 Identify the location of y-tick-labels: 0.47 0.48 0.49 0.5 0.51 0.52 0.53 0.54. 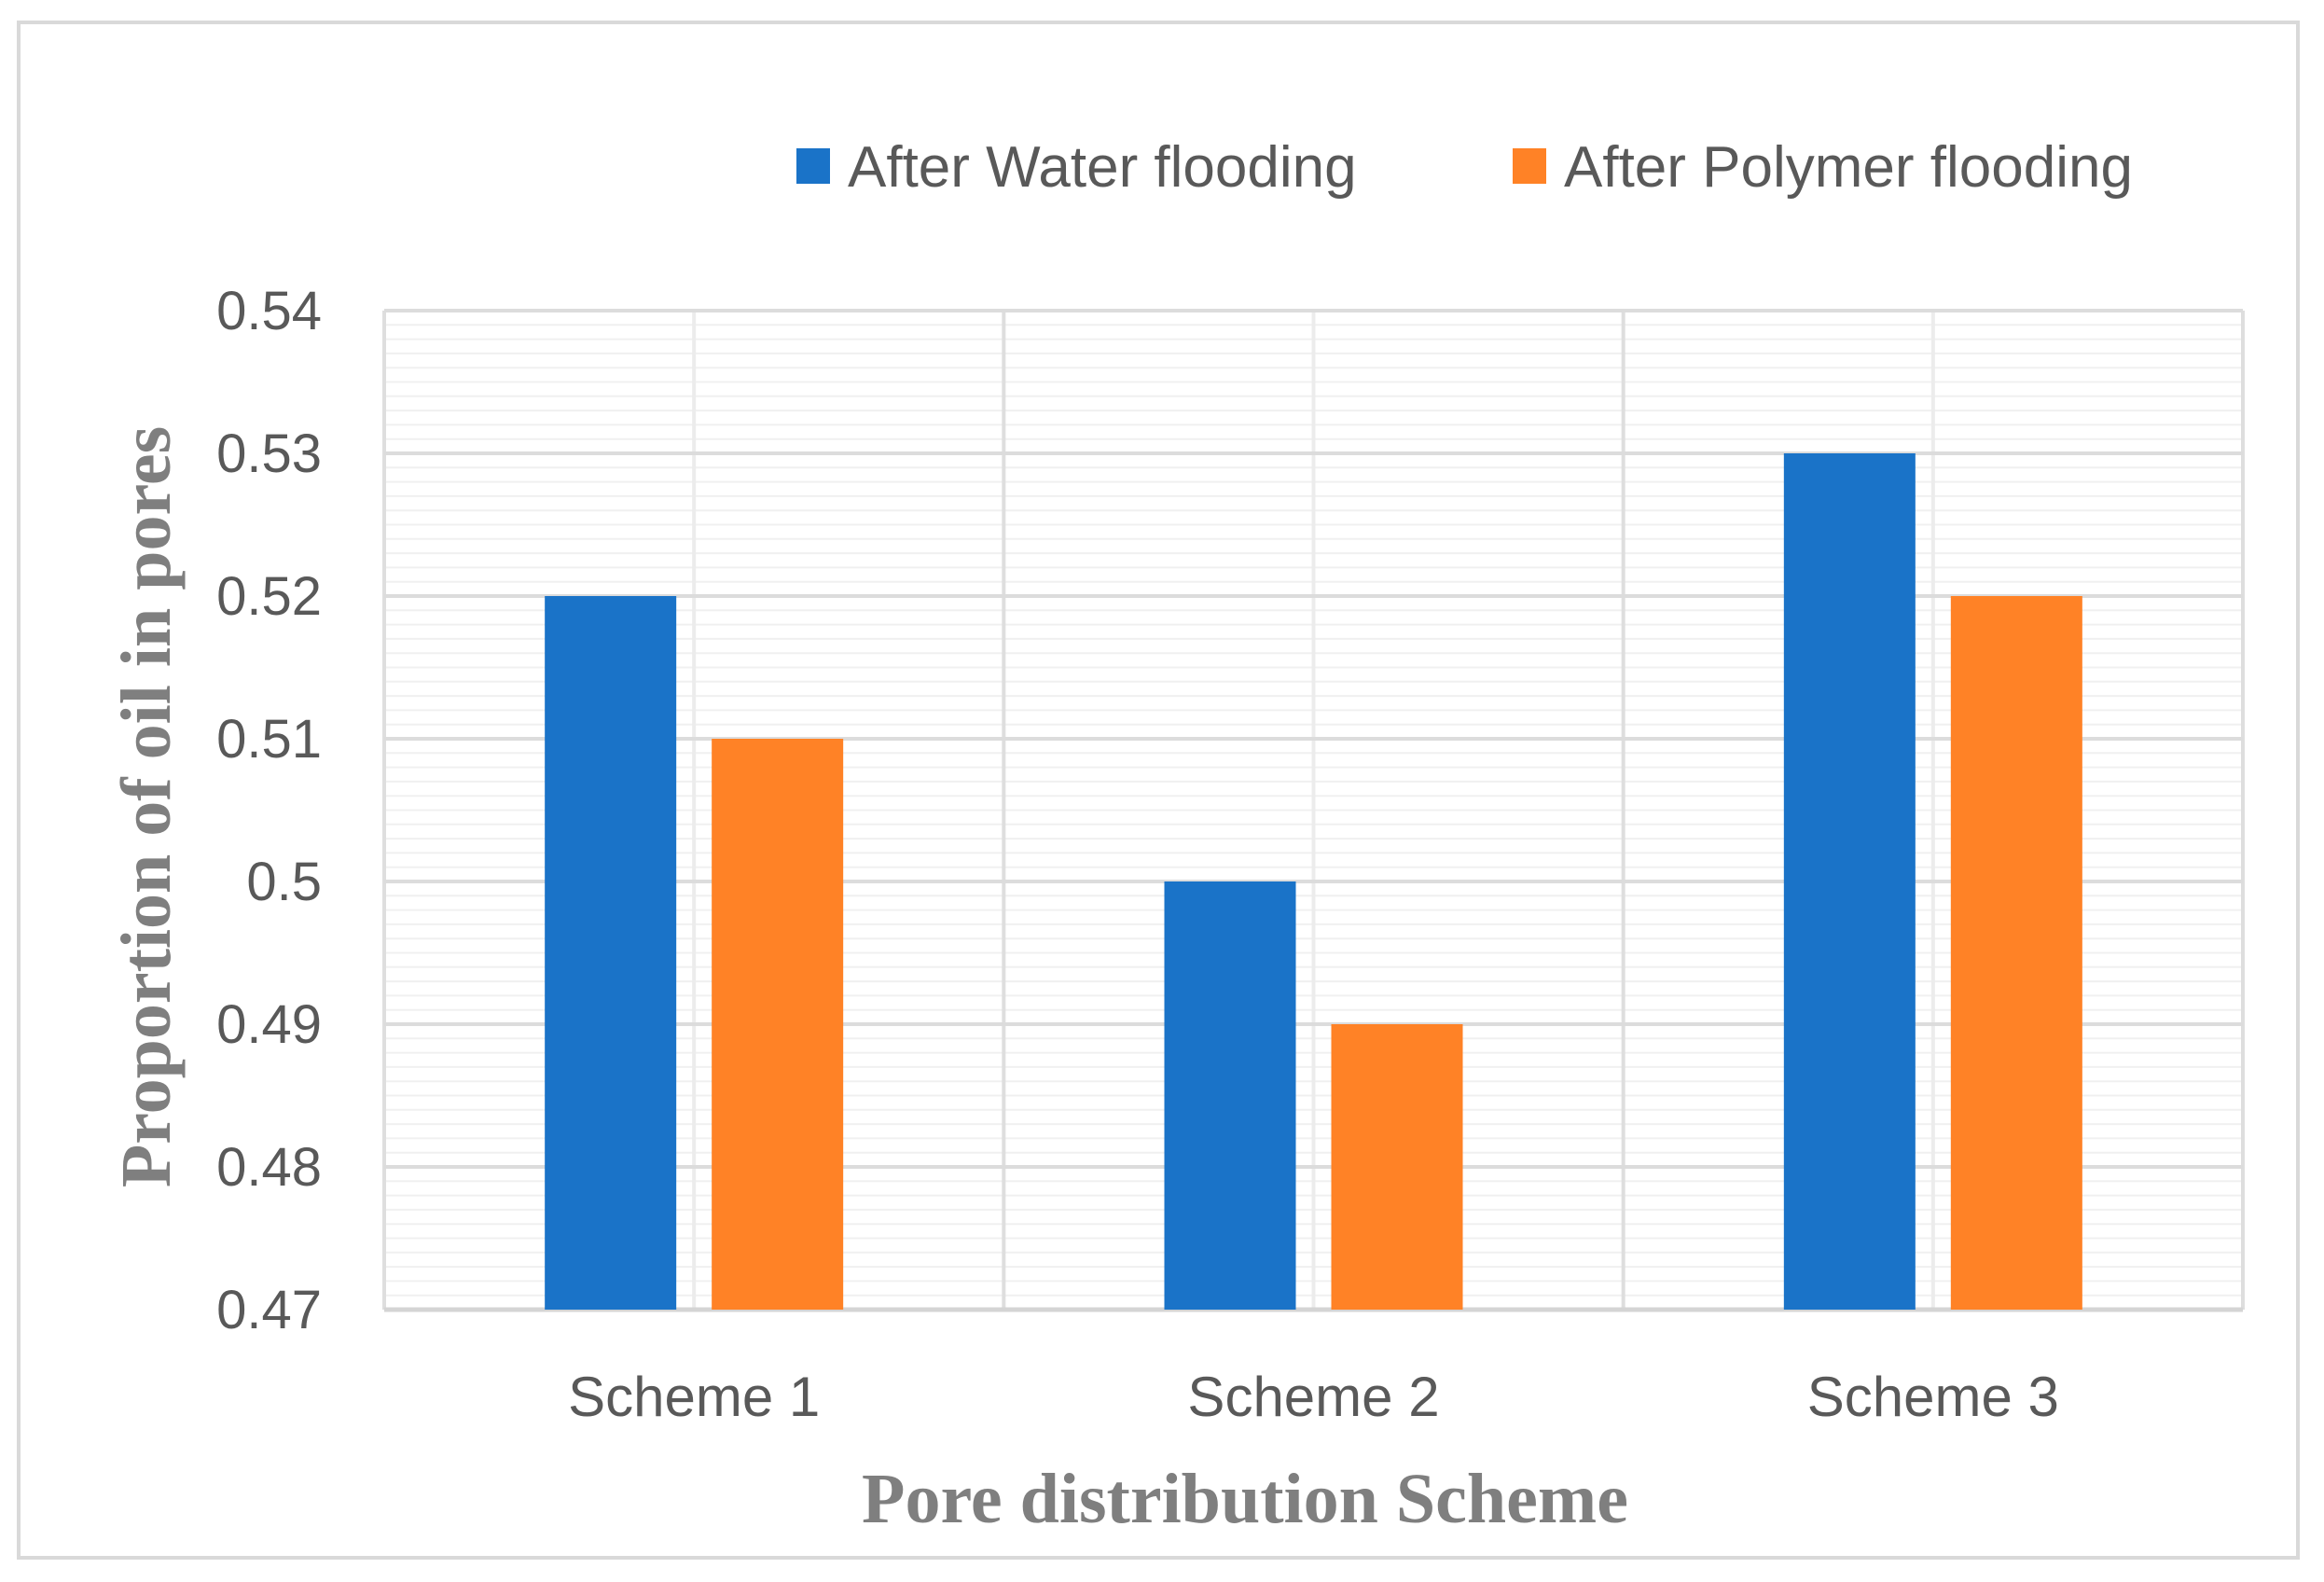
(269, 810).